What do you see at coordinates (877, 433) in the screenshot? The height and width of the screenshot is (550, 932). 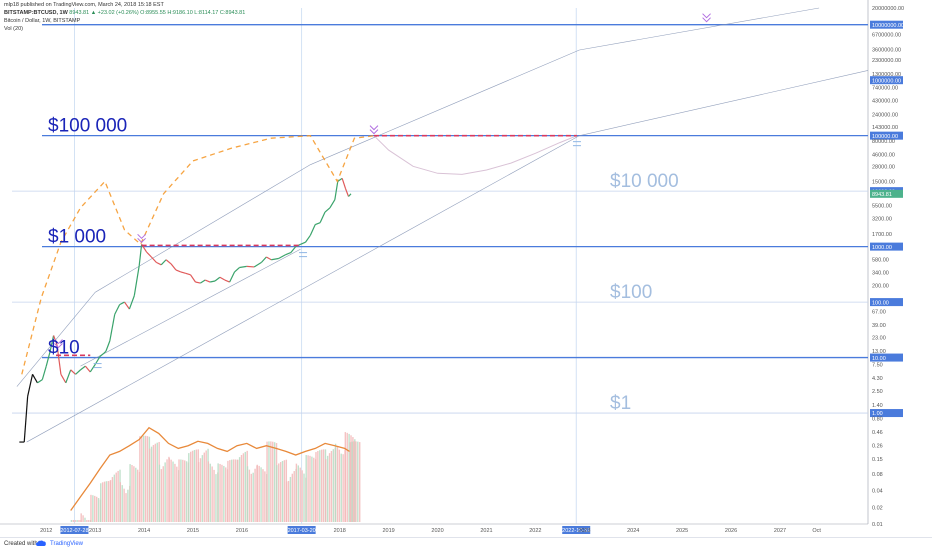 I see `y-tick-label-37: 0.46` at bounding box center [877, 433].